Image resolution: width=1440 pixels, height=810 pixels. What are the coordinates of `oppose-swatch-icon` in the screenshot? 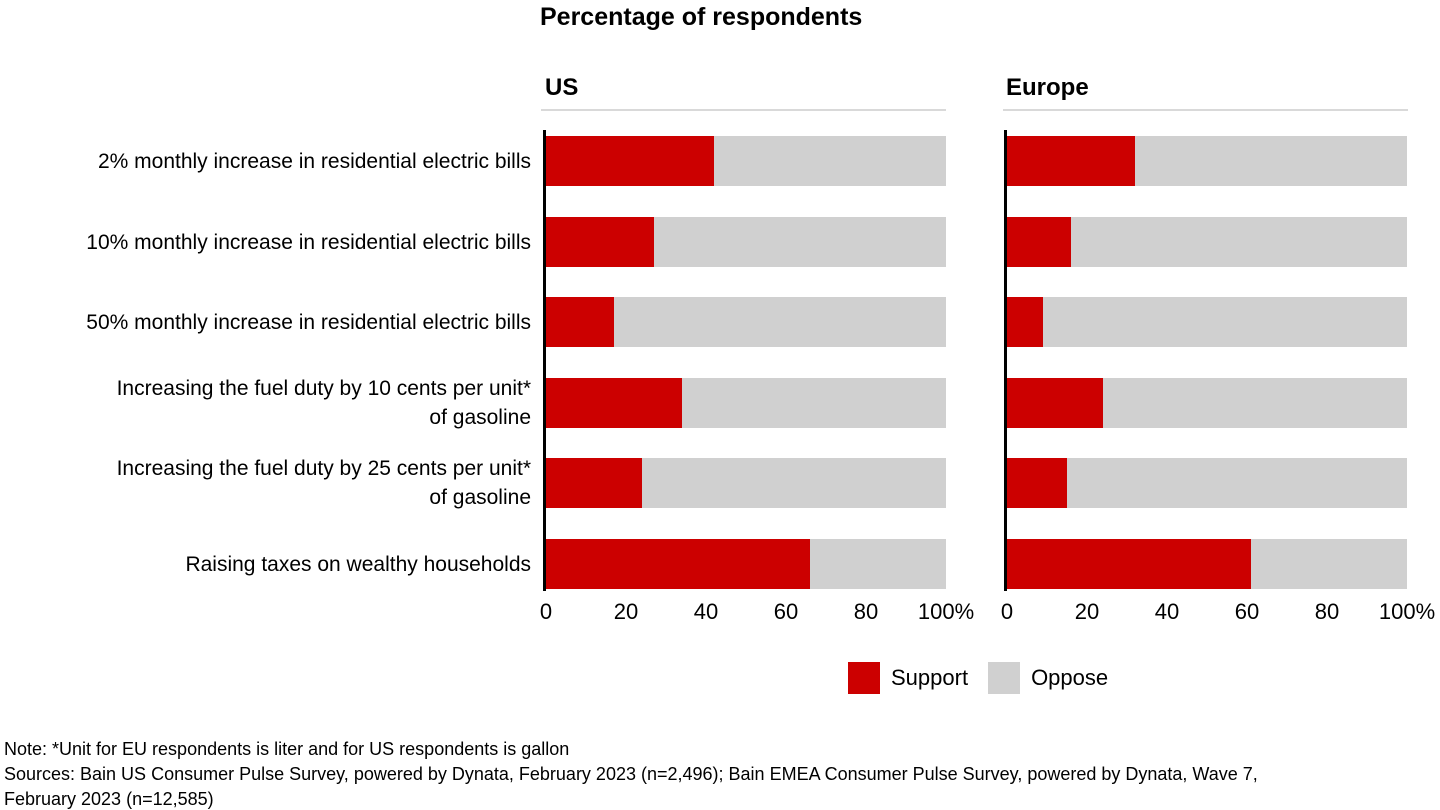 It's located at (1004, 678).